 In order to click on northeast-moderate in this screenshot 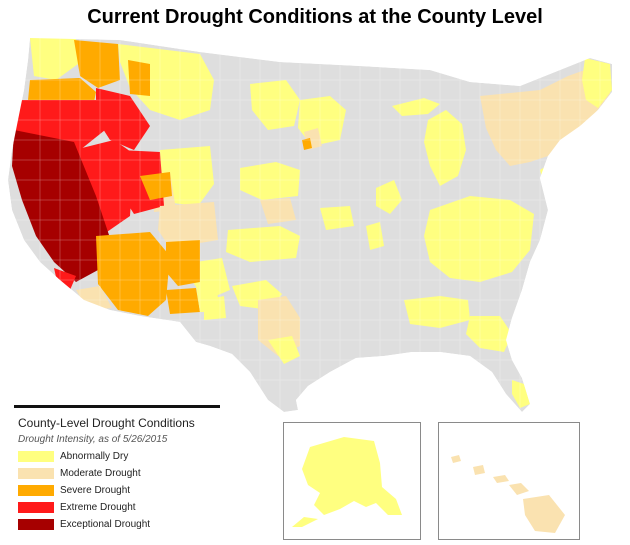, I will do `click(545, 116)`.